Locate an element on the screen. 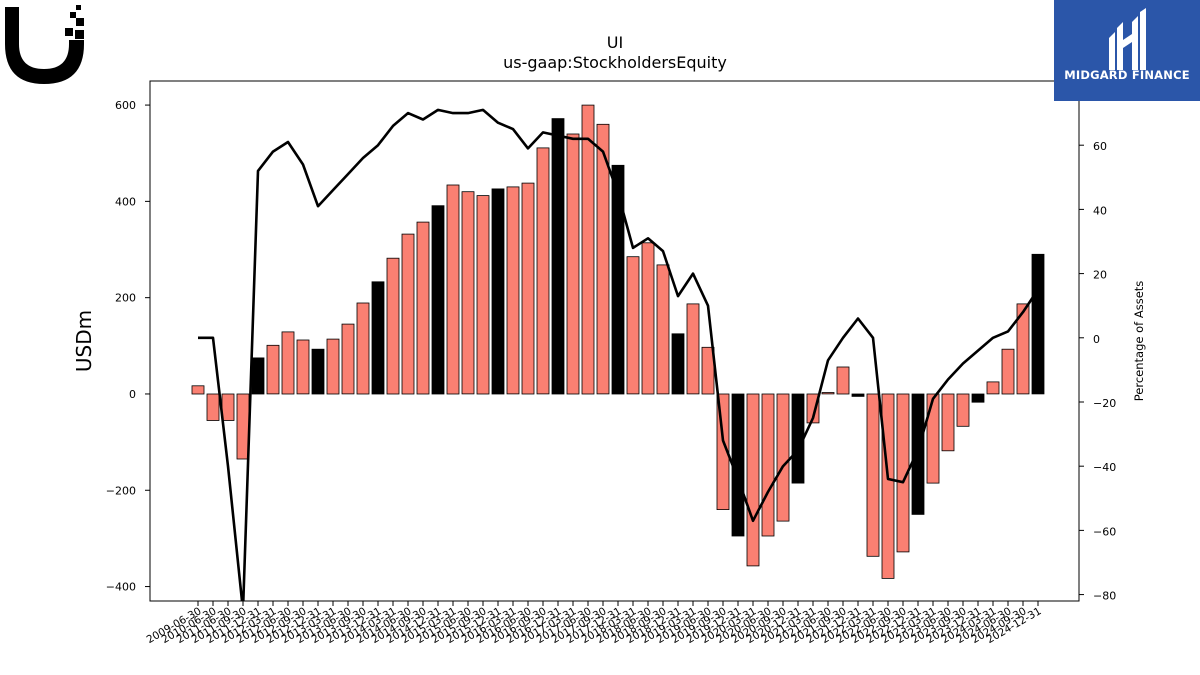  y-tick-label: −200 is located at coordinates (121, 490).